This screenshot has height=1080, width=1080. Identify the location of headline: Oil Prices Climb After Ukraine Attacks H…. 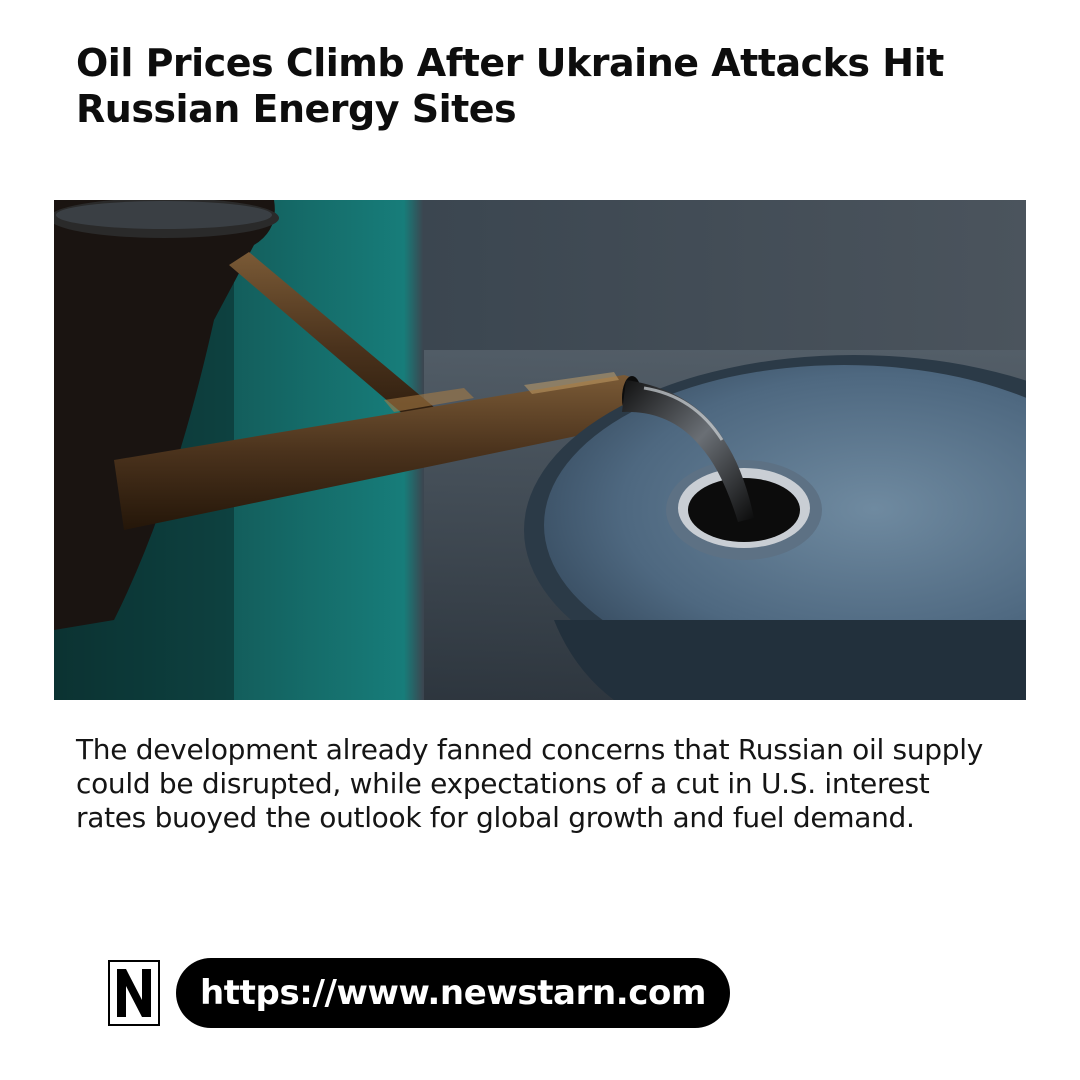
(510, 86).